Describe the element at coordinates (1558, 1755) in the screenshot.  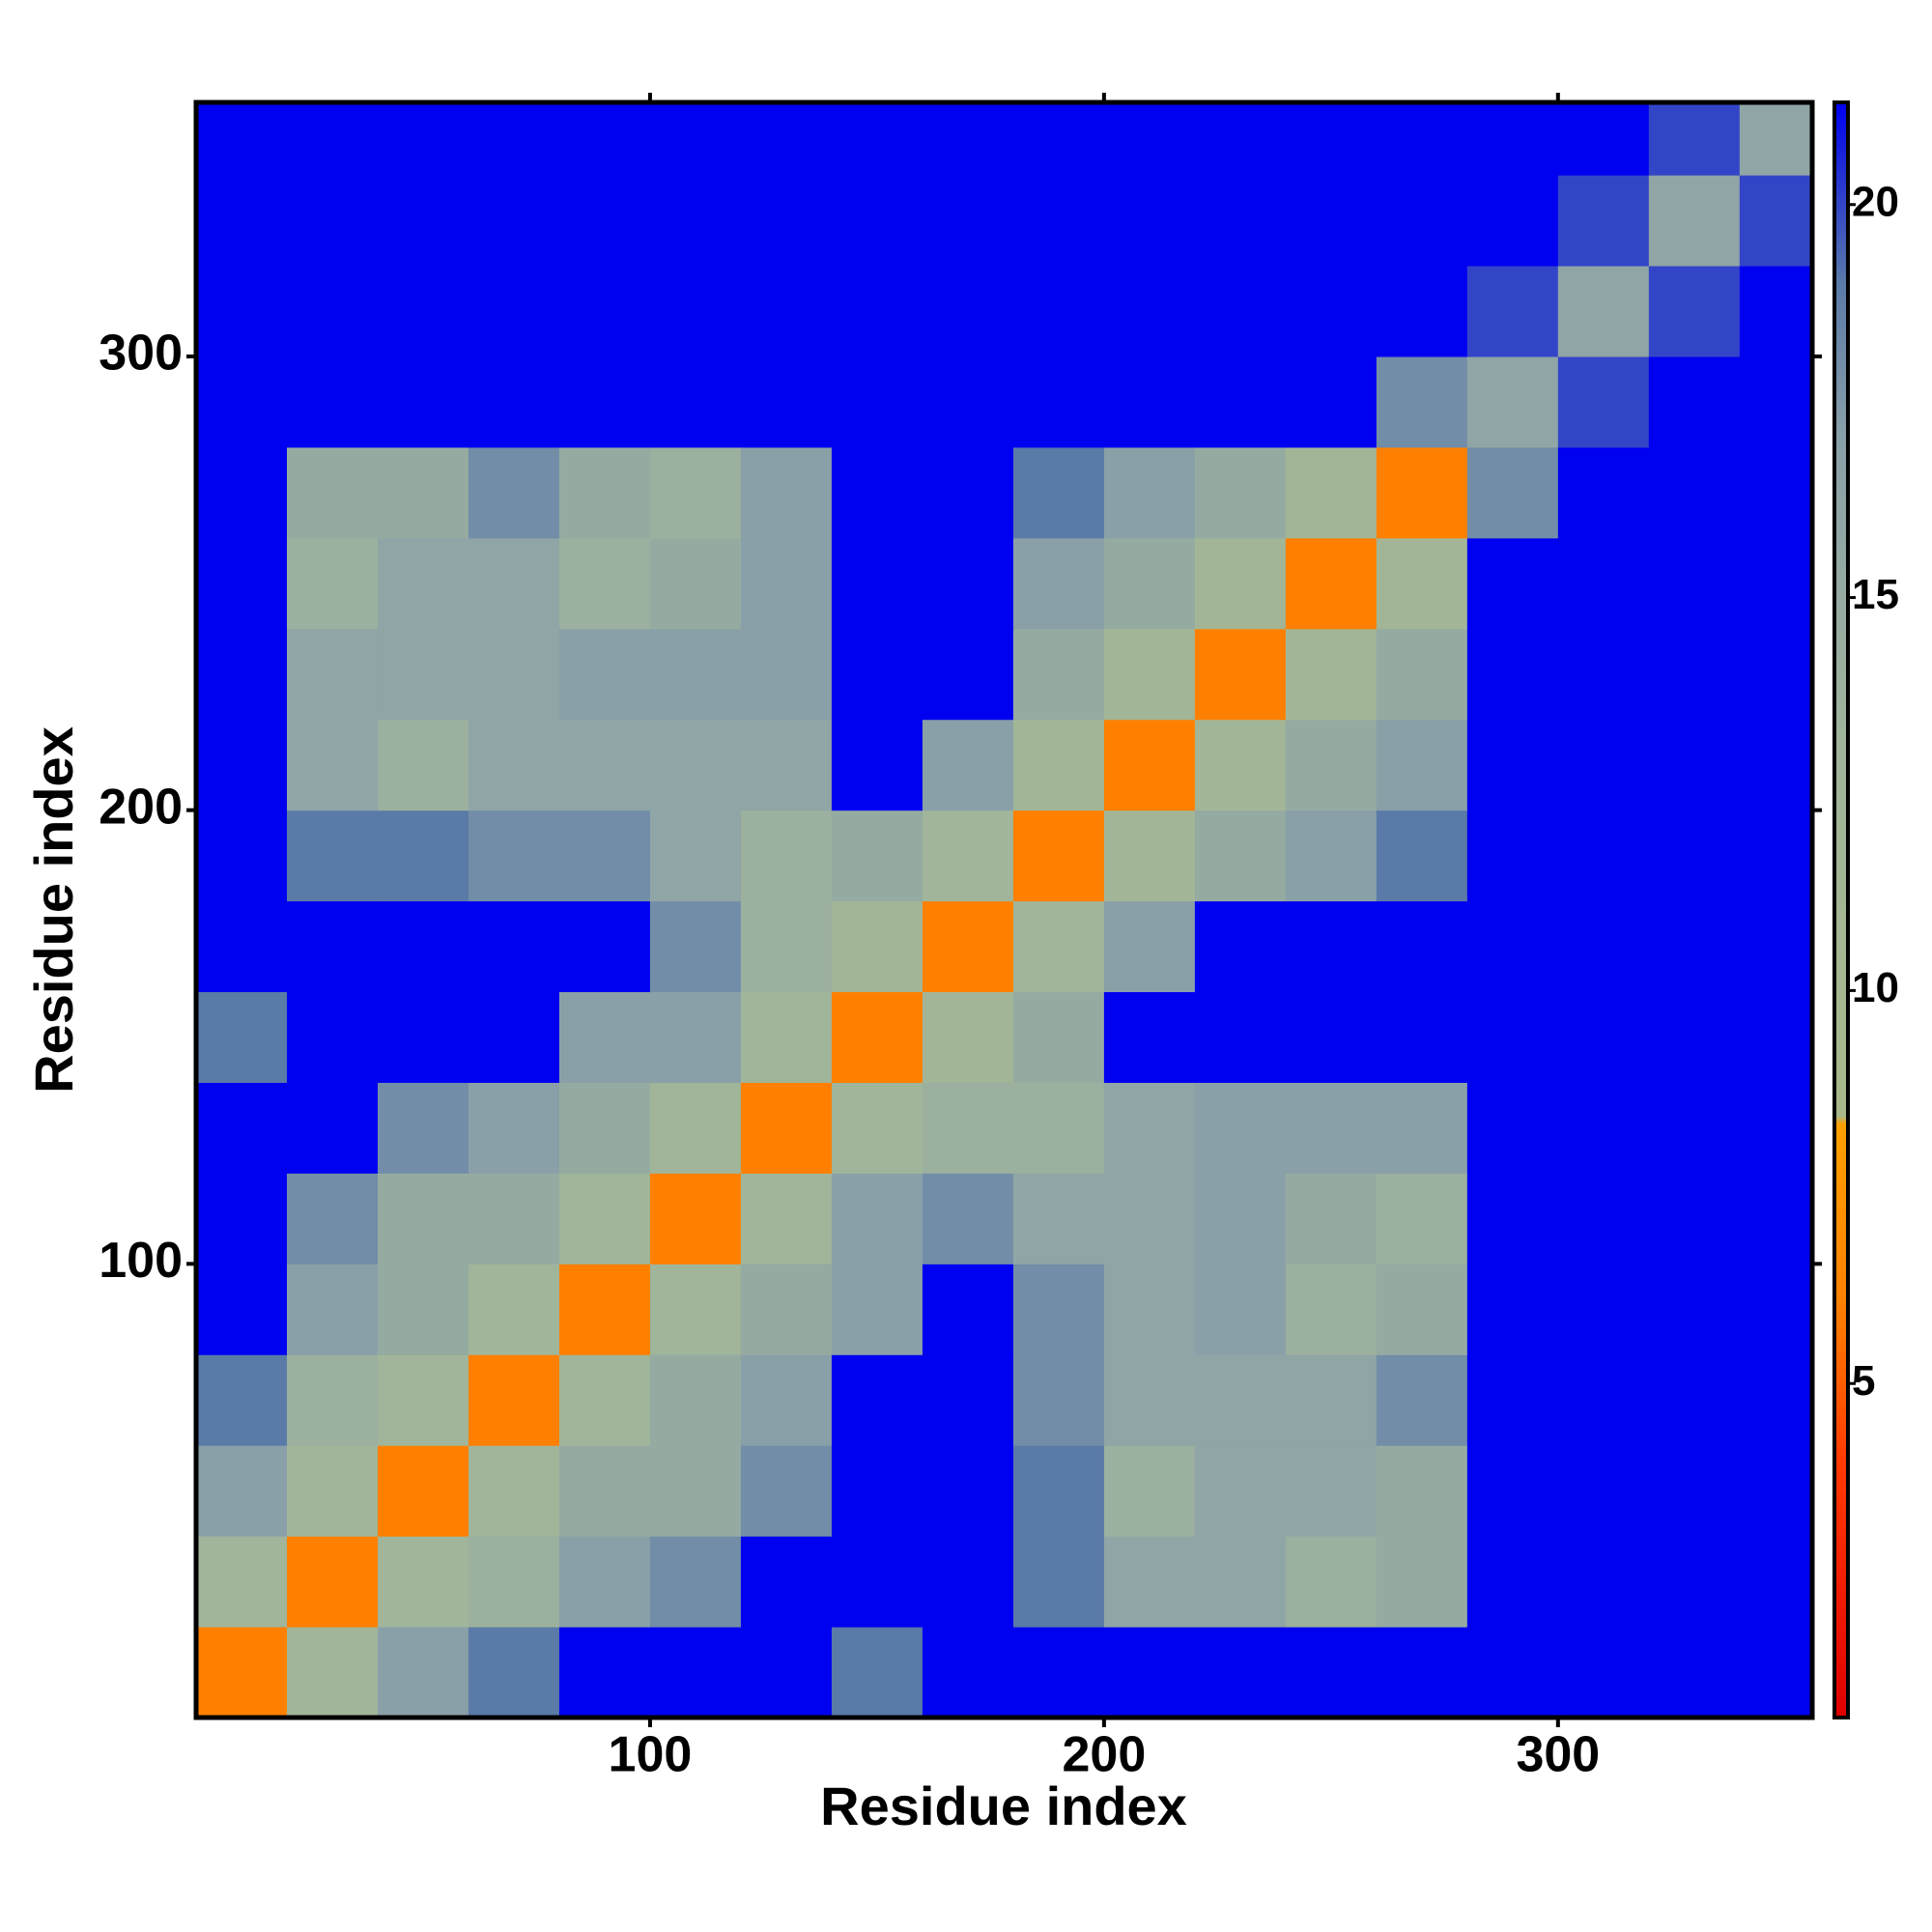
I see `x-tick-label: 300` at that location.